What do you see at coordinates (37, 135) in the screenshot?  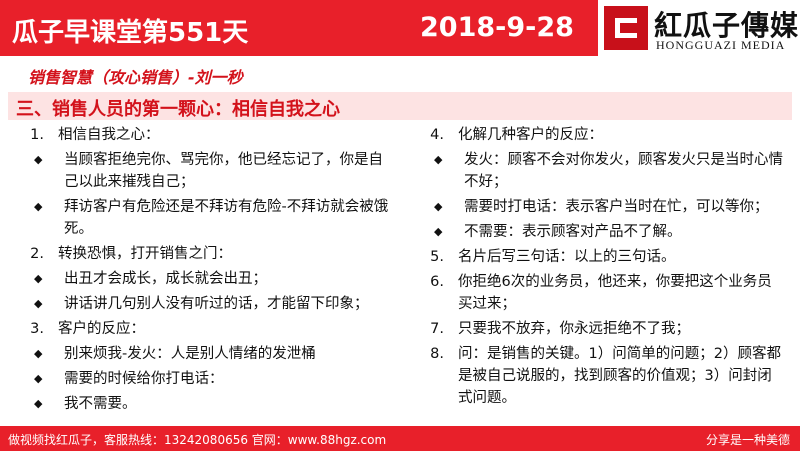 I see `item-number: 1.` at bounding box center [37, 135].